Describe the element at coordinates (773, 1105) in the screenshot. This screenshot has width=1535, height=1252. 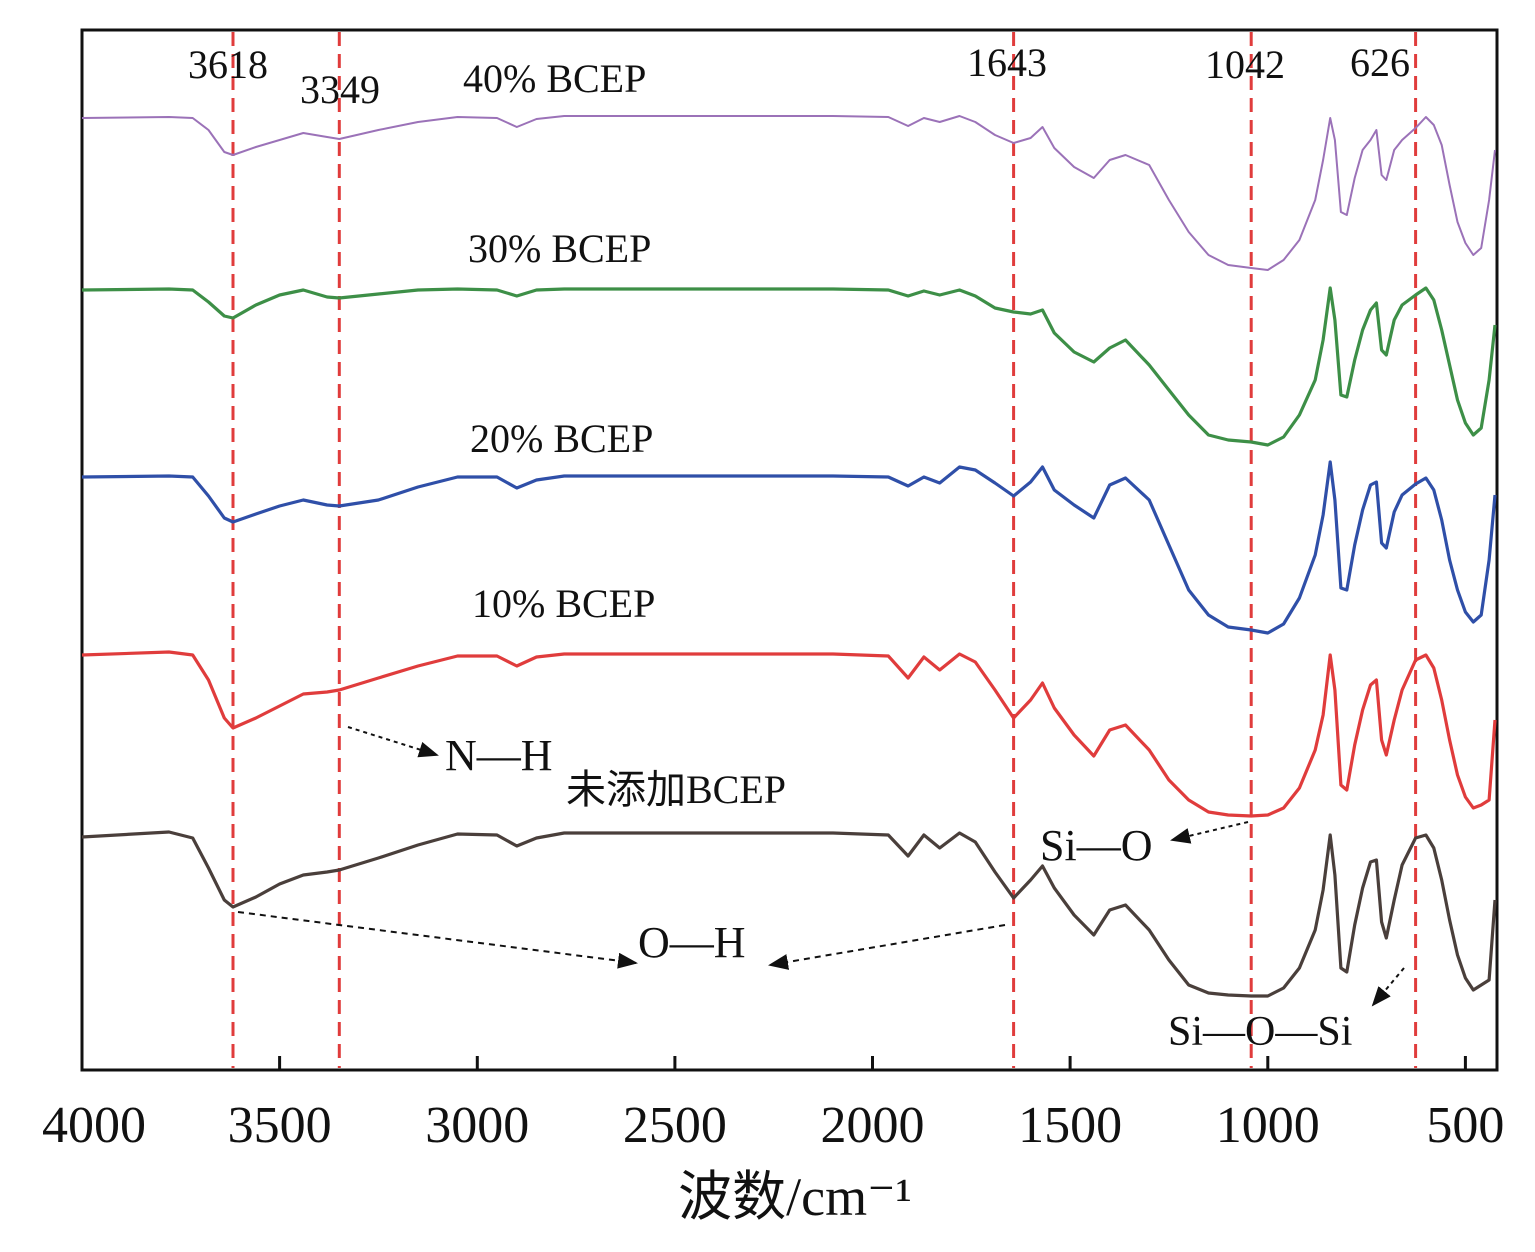
I see `x-axis-ticks: 4000 3500 3000 2500 2000 1500 1000 500` at that location.